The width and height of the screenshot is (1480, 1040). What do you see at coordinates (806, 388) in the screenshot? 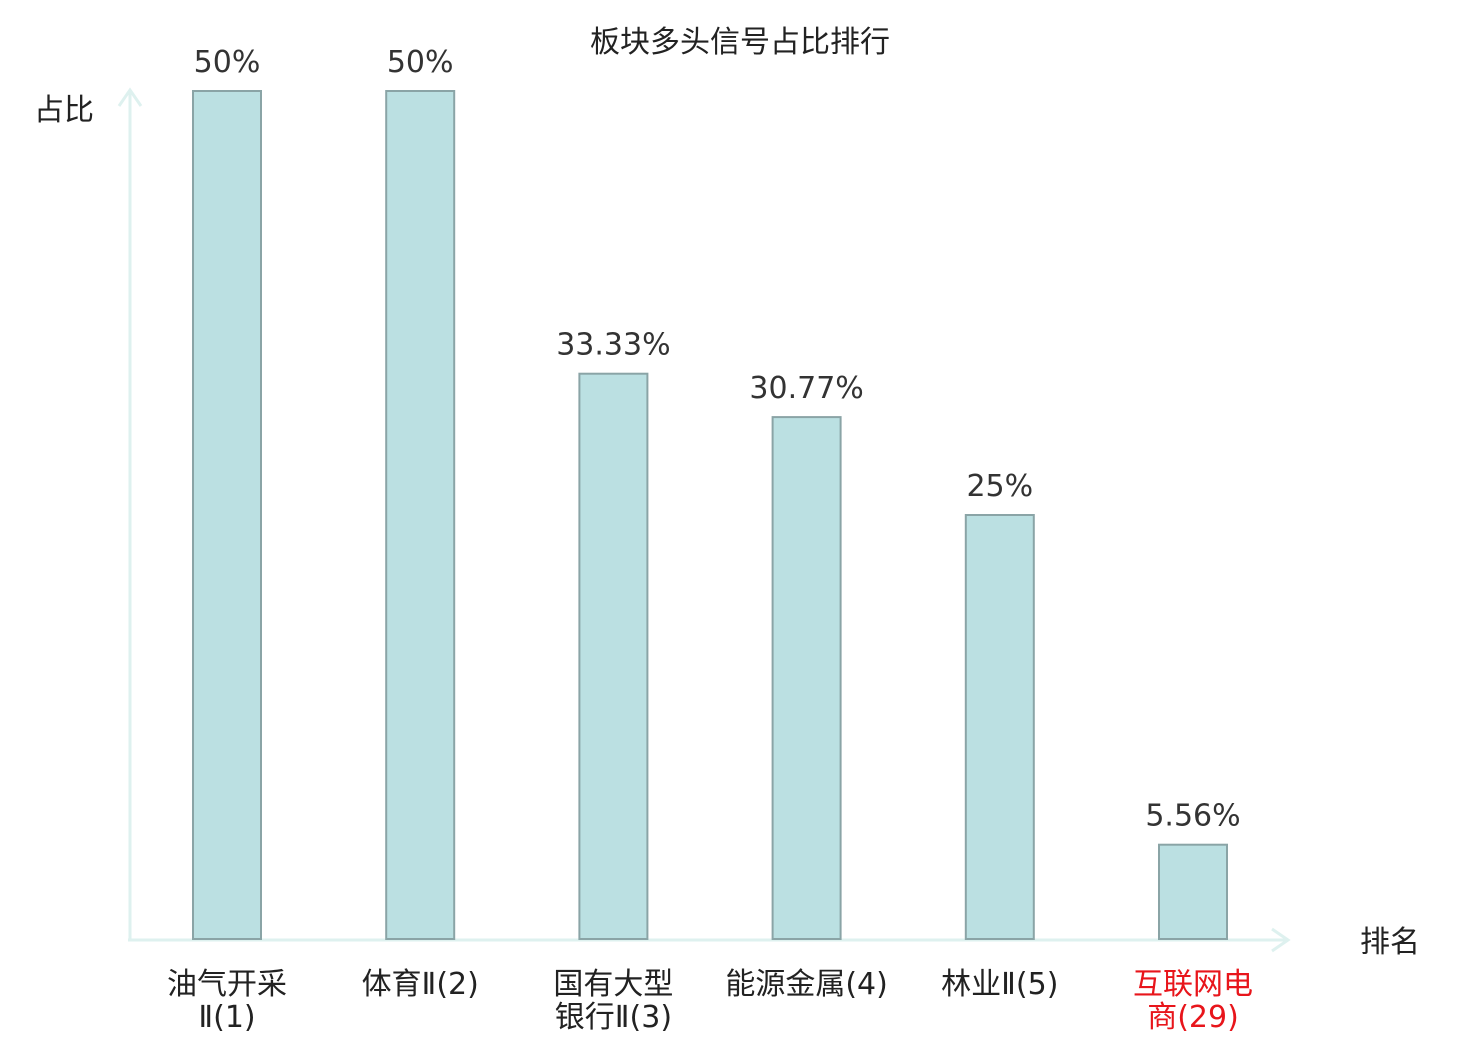
I see `bar-value-label: 30.77%` at bounding box center [806, 388].